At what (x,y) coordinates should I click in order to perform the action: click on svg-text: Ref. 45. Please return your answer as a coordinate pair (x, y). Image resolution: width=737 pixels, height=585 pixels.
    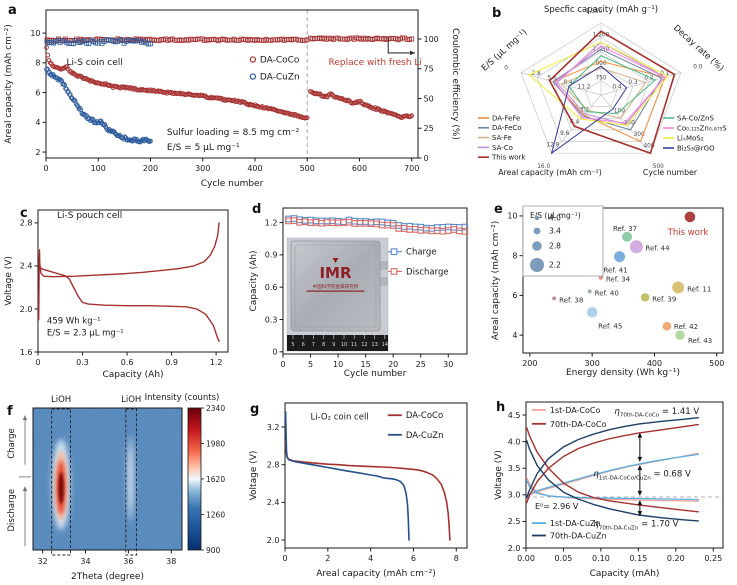
    Looking at the image, I should click on (610, 326).